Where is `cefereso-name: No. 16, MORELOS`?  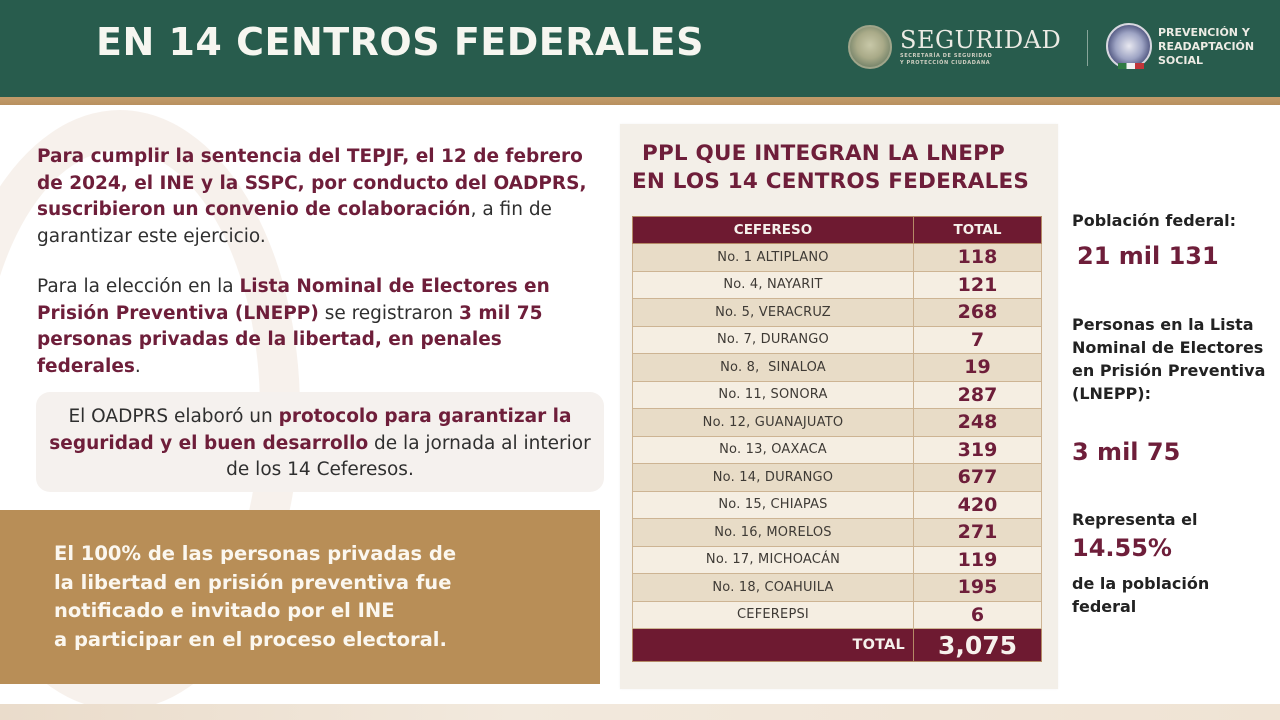 cefereso-name: No. 16, MORELOS is located at coordinates (773, 532).